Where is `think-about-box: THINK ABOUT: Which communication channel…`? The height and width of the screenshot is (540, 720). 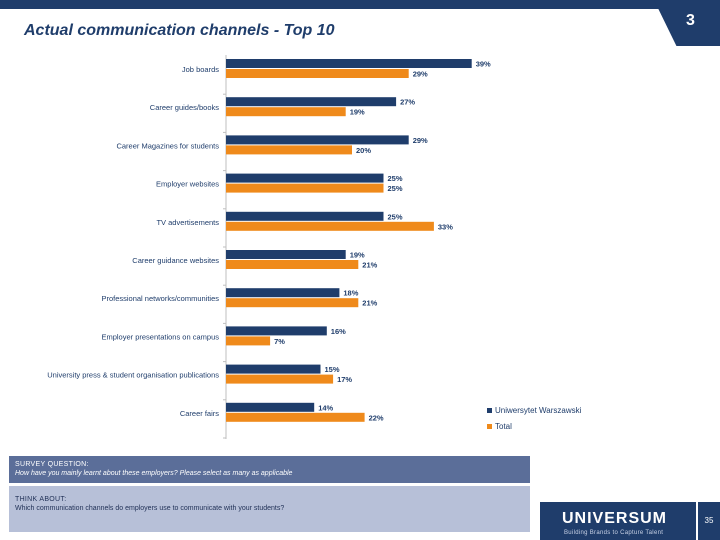 think-about-box: THINK ABOUT: Which communication channel… is located at coordinates (269, 509).